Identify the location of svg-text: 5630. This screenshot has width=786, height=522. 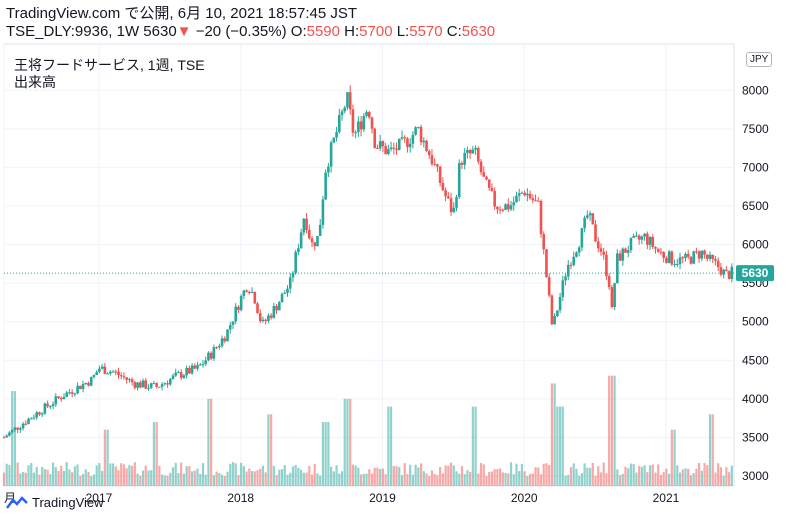
(755, 273).